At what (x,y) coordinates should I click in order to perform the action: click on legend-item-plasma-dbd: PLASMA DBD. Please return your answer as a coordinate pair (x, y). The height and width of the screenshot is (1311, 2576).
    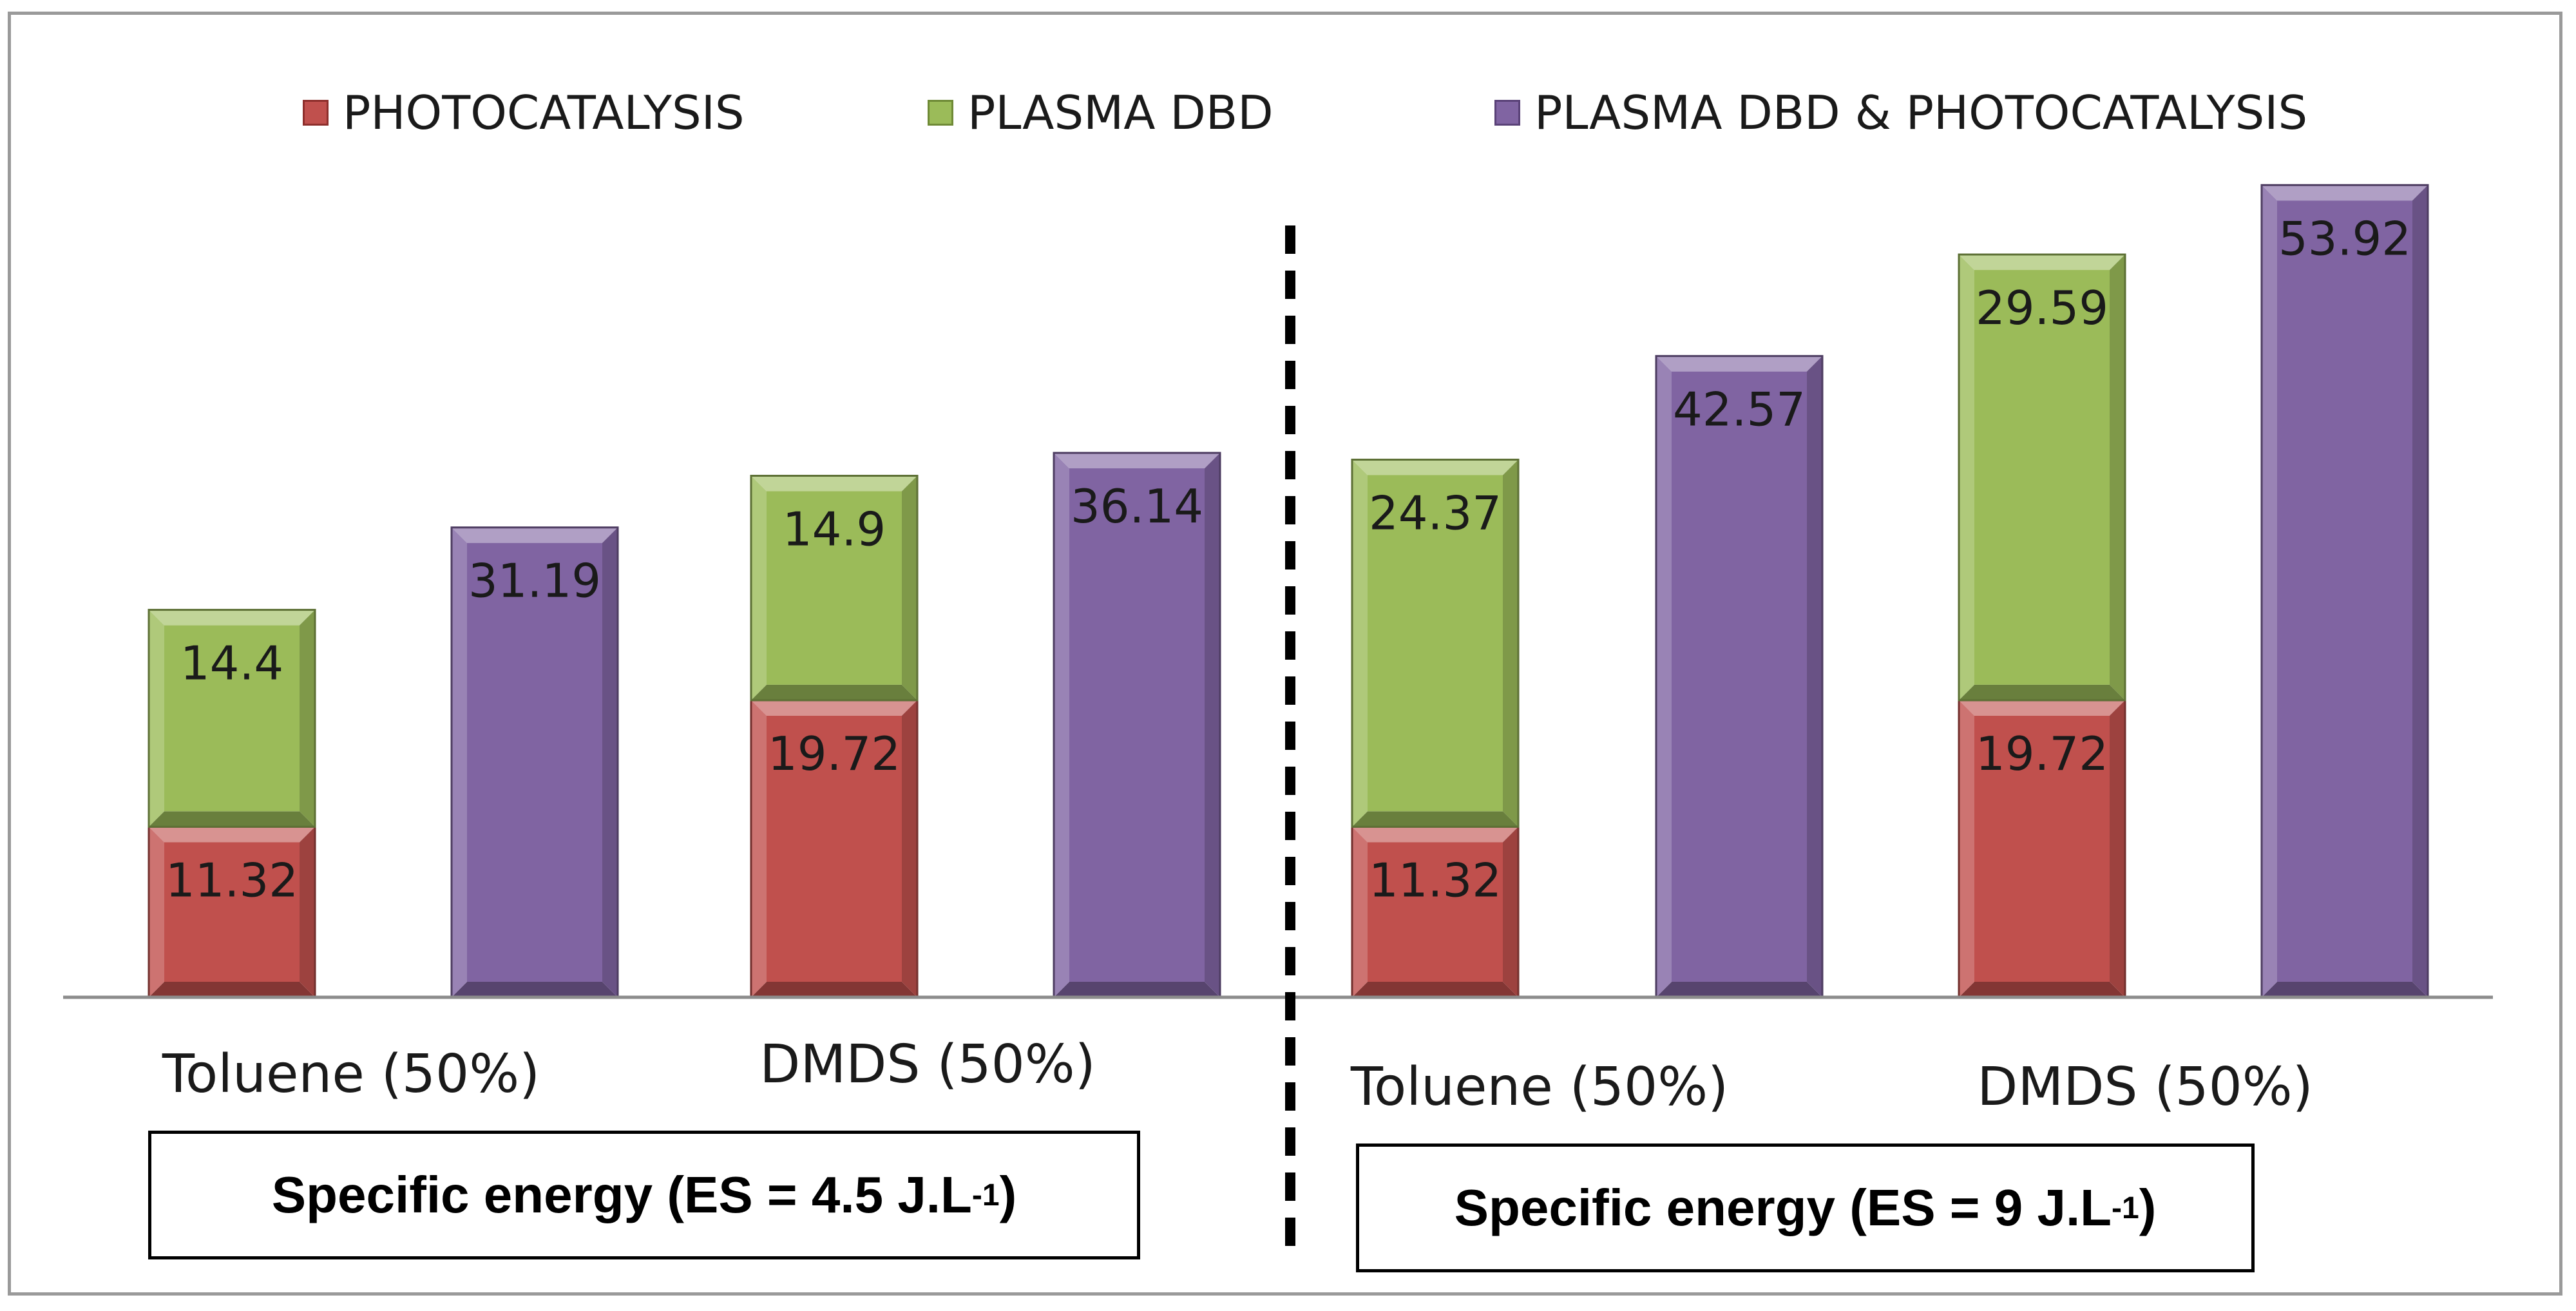
    Looking at the image, I should click on (1101, 113).